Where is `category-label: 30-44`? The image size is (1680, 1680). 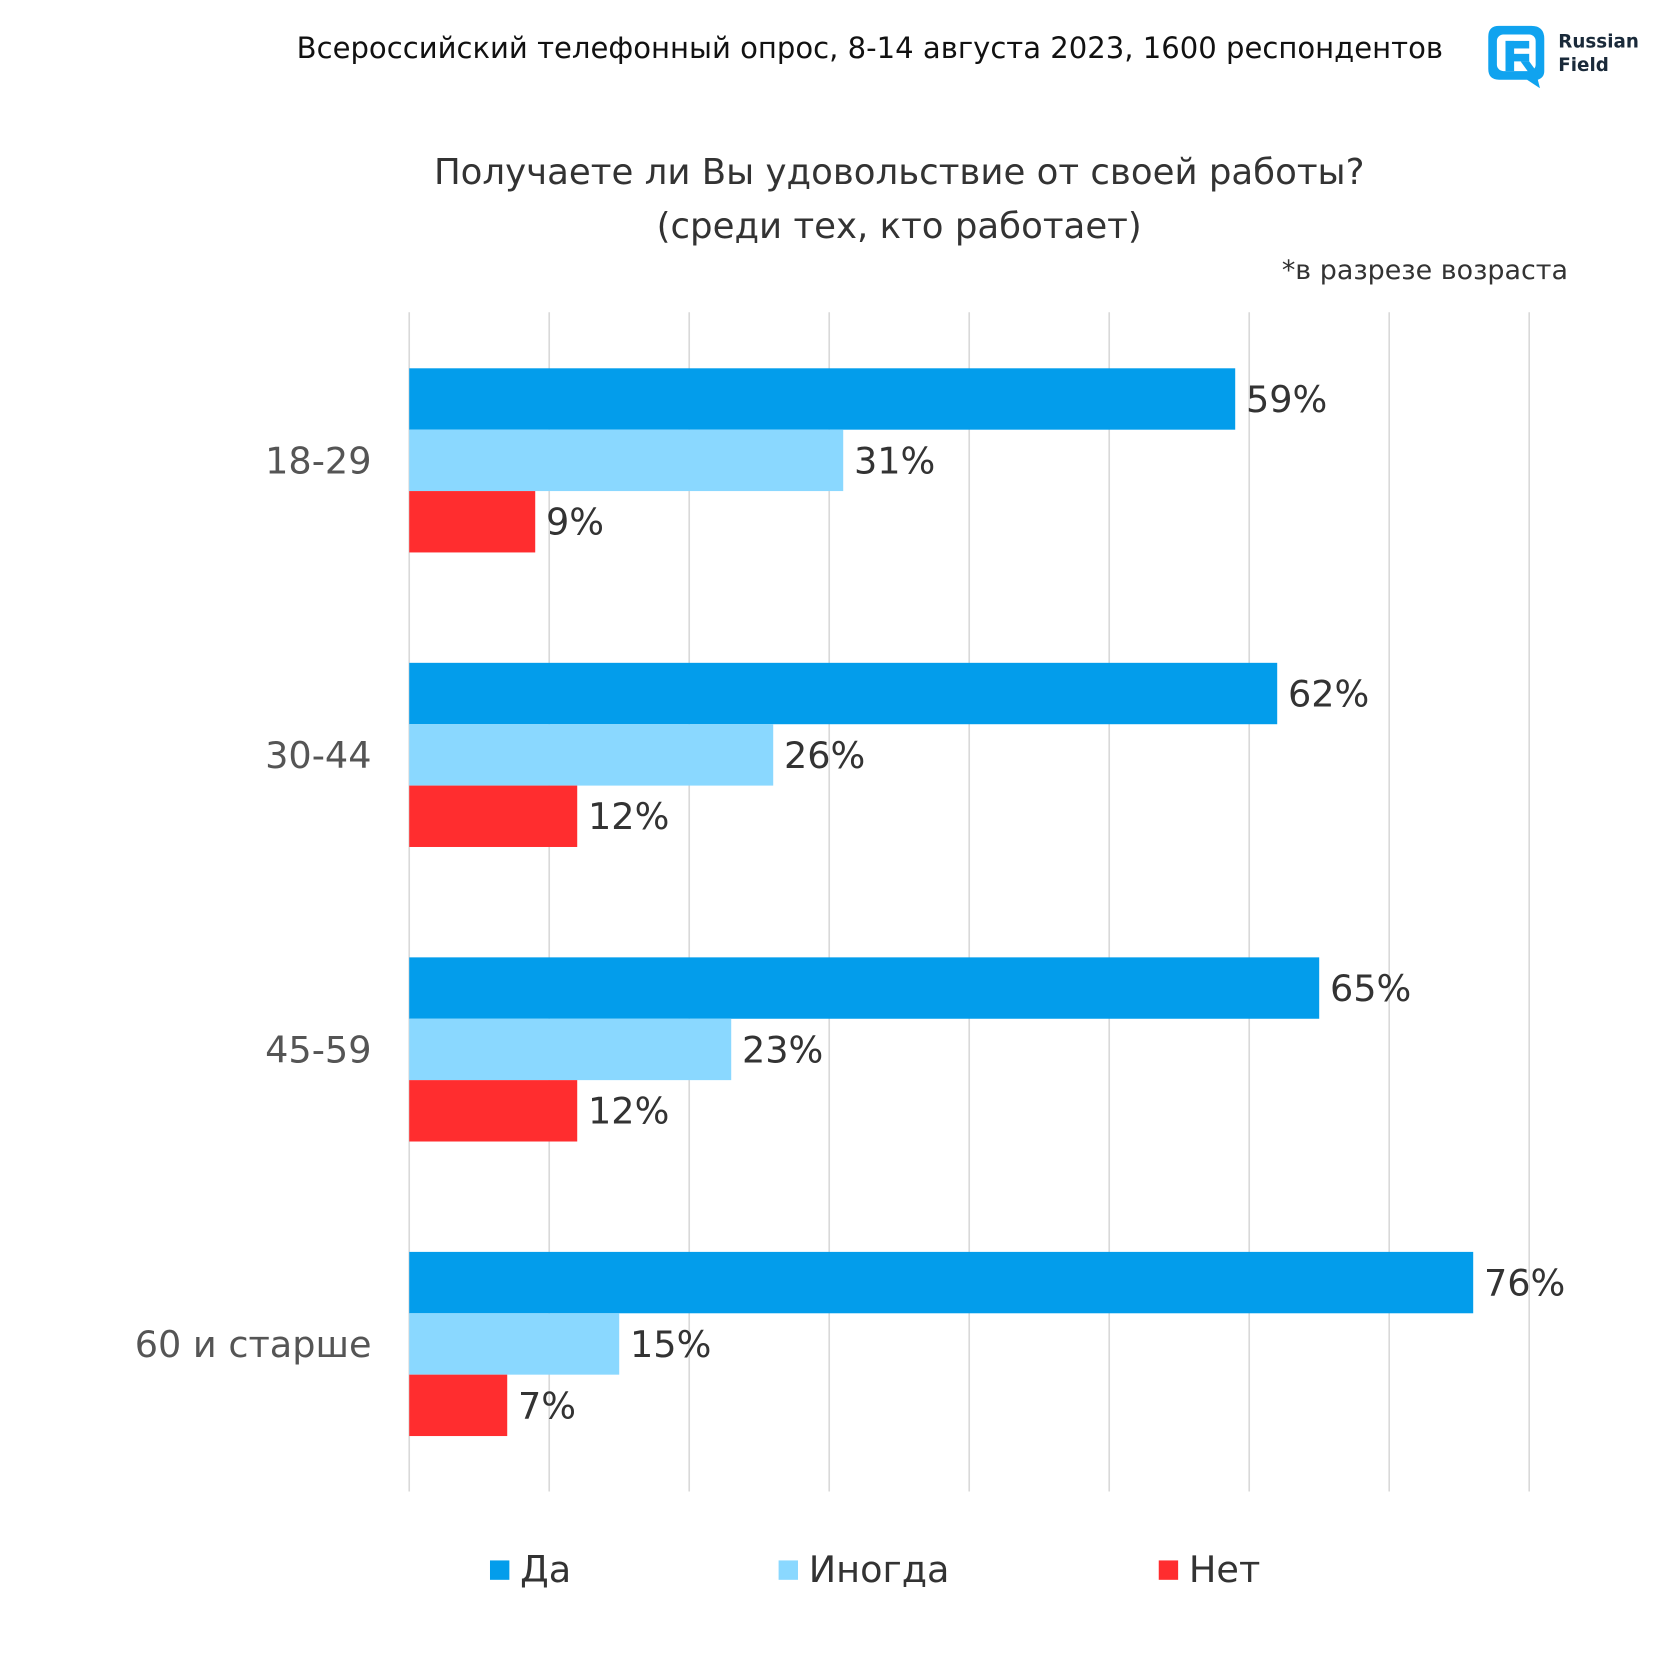 category-label: 30-44 is located at coordinates (318, 755).